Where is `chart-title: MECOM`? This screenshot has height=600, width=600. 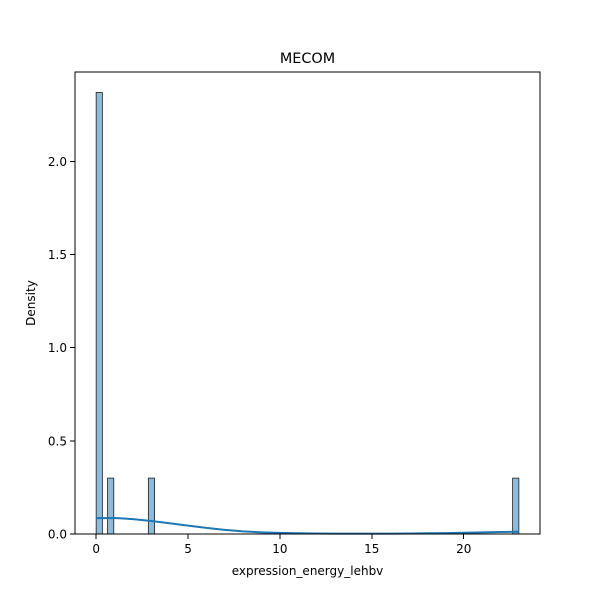
chart-title: MECOM is located at coordinates (307, 59).